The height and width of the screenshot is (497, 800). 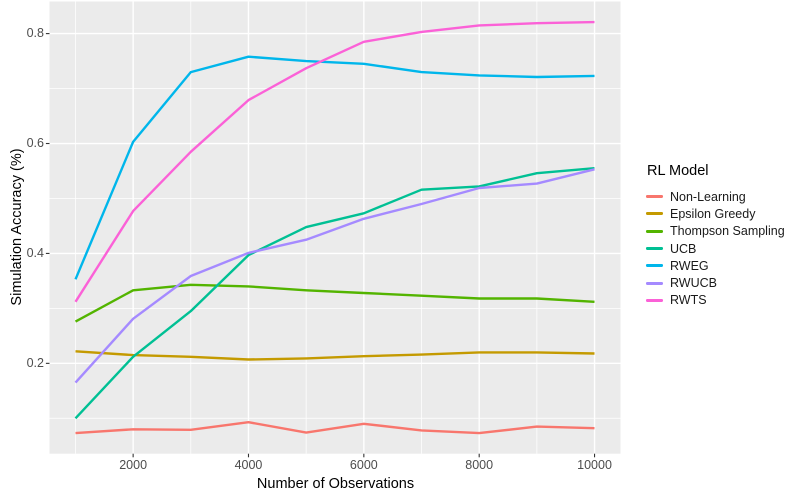 What do you see at coordinates (683, 248) in the screenshot?
I see `legend-label: UCB` at bounding box center [683, 248].